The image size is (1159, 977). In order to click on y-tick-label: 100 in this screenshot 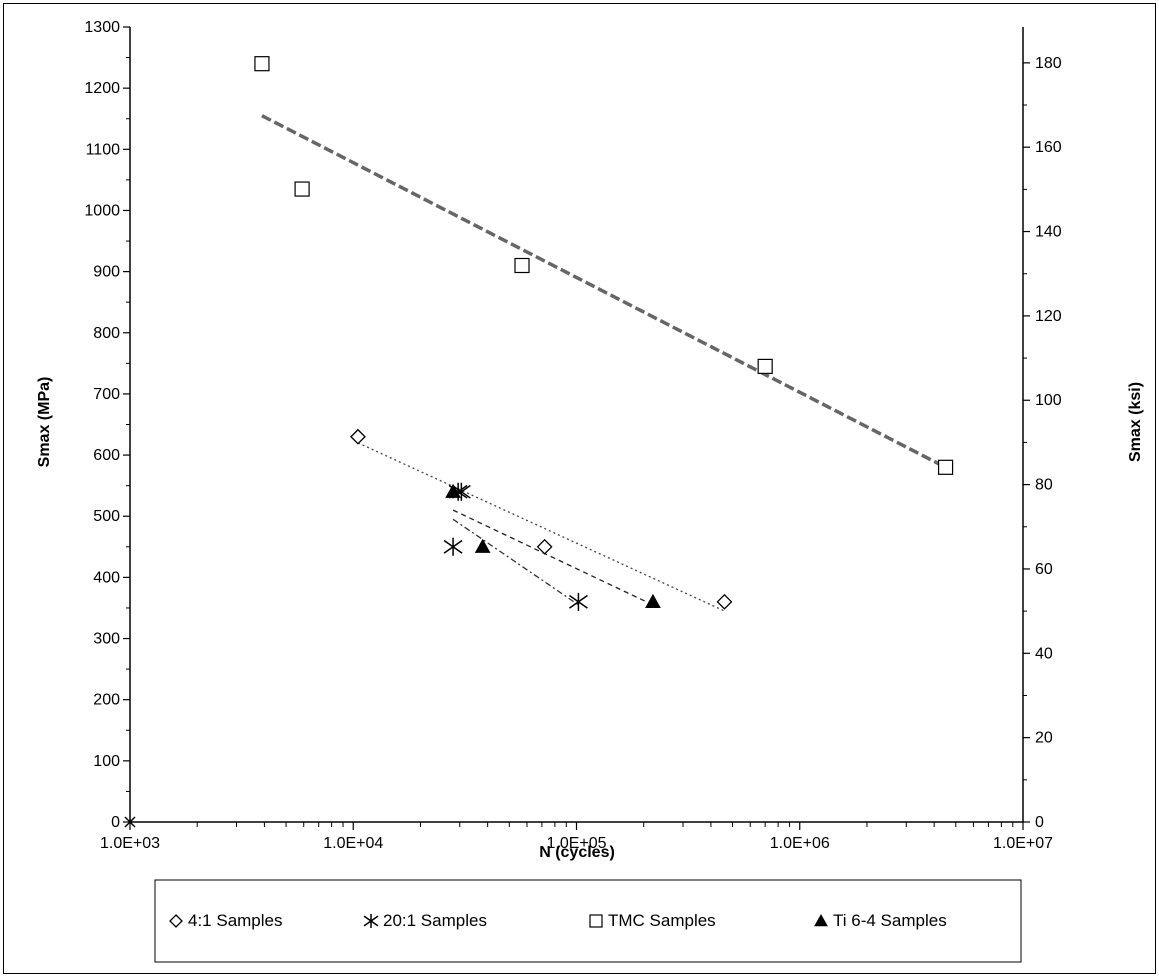, I will do `click(106, 761)`.